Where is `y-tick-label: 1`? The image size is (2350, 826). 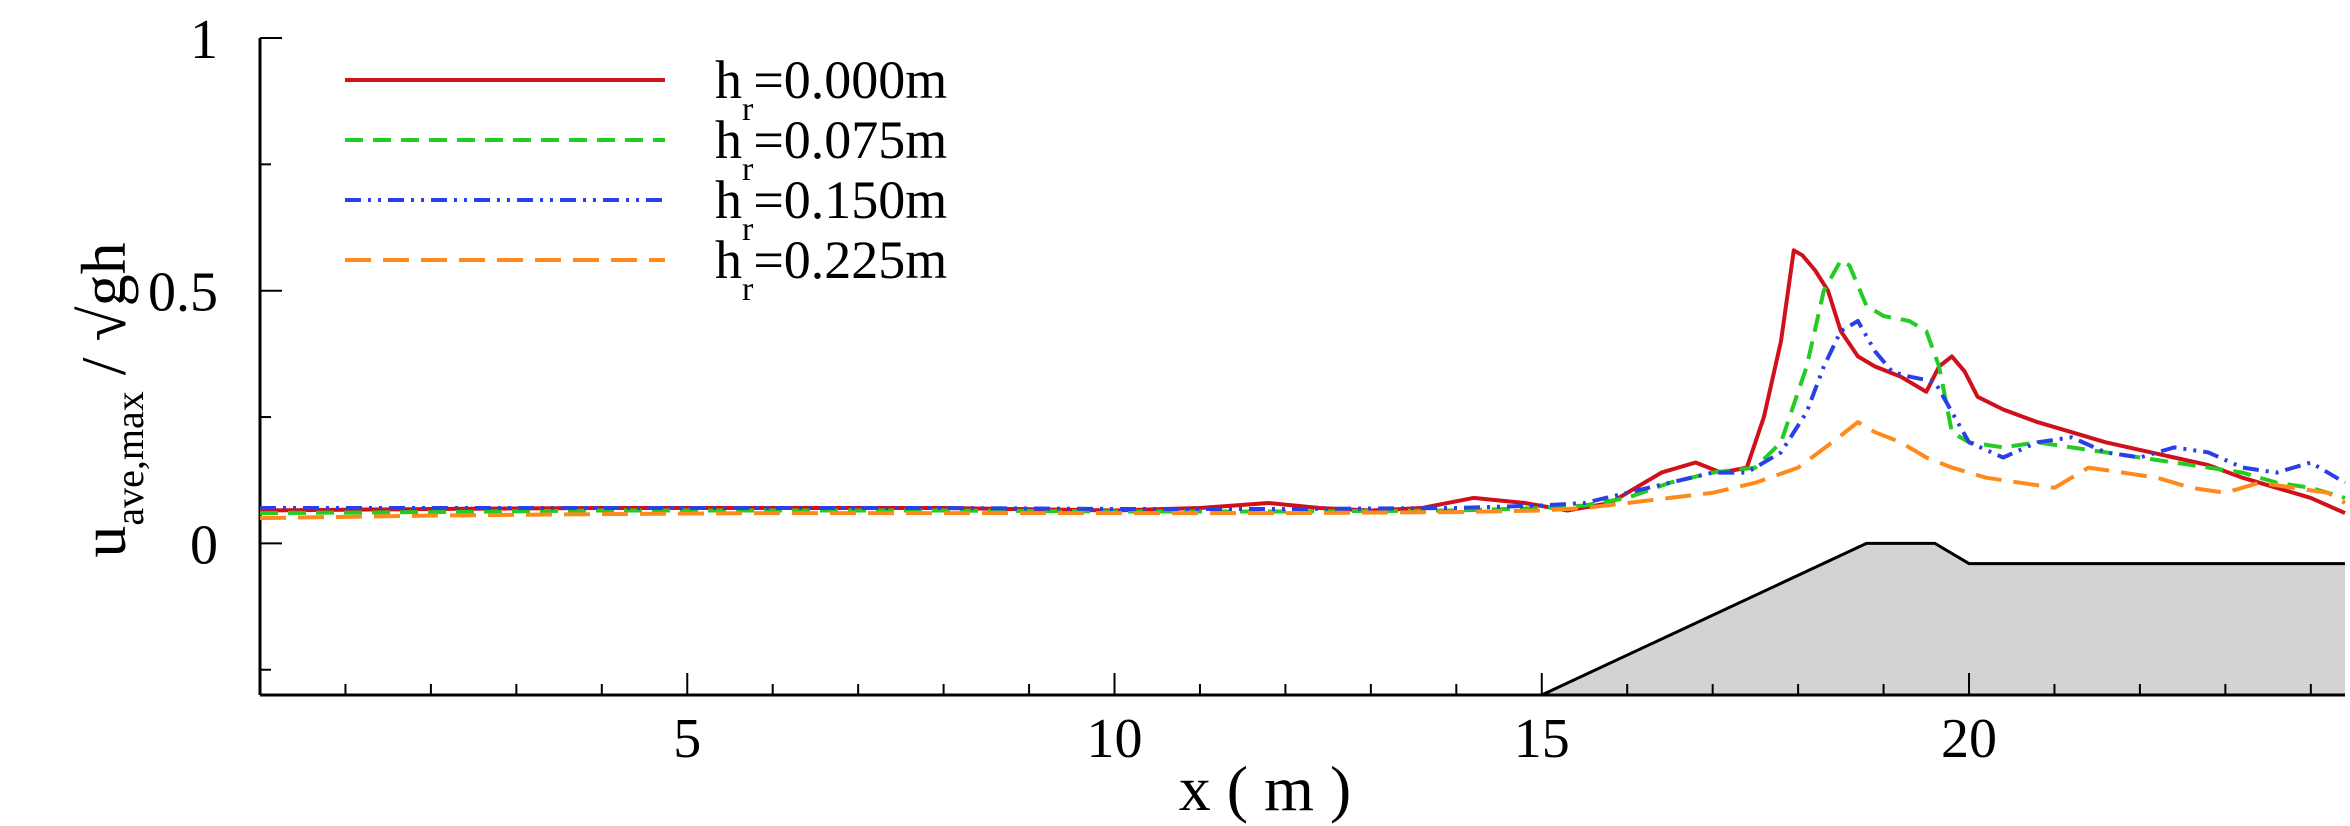 y-tick-label: 1 is located at coordinates (204, 40).